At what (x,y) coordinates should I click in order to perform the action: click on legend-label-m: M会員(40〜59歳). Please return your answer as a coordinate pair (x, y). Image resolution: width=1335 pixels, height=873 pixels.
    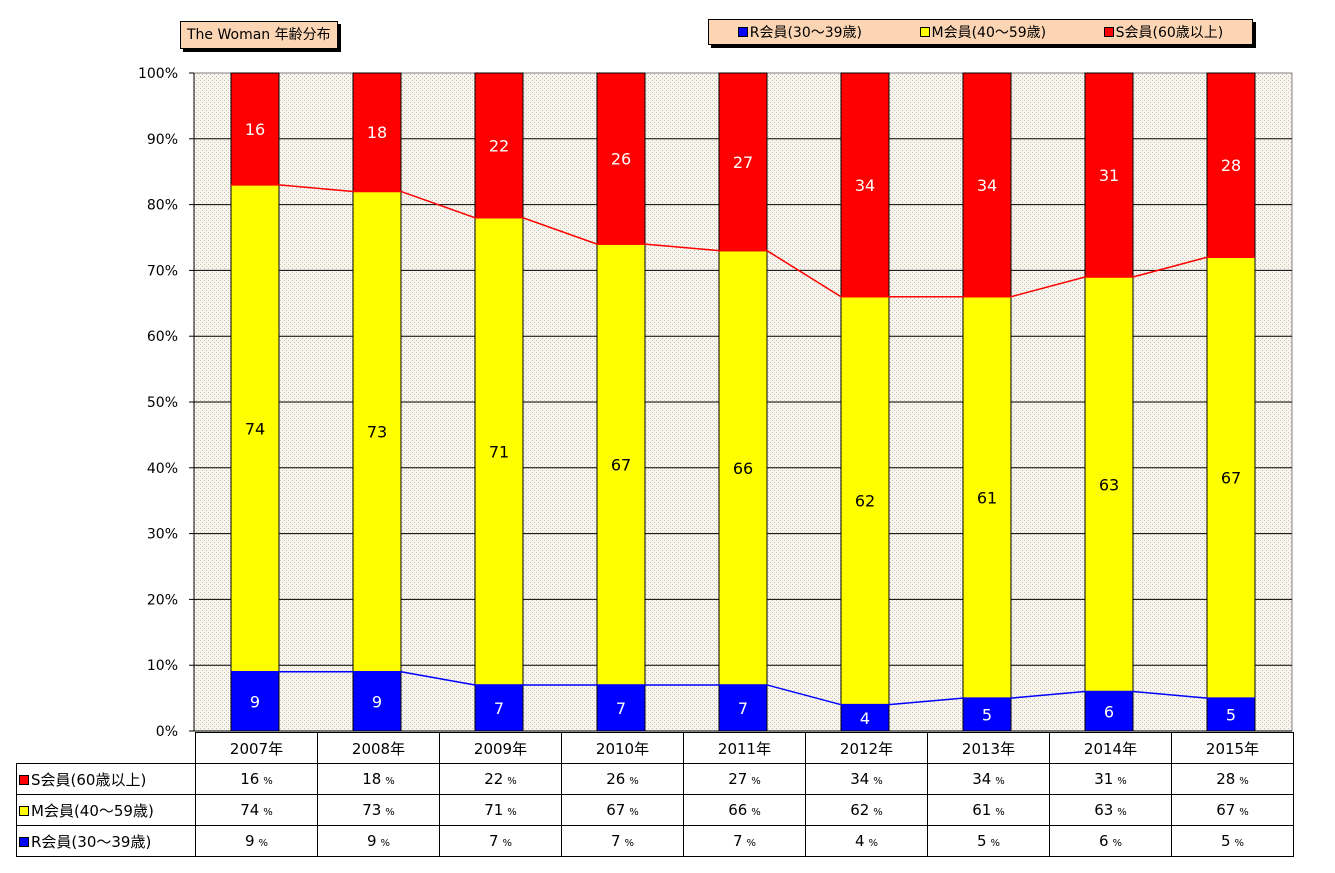
    Looking at the image, I should click on (989, 33).